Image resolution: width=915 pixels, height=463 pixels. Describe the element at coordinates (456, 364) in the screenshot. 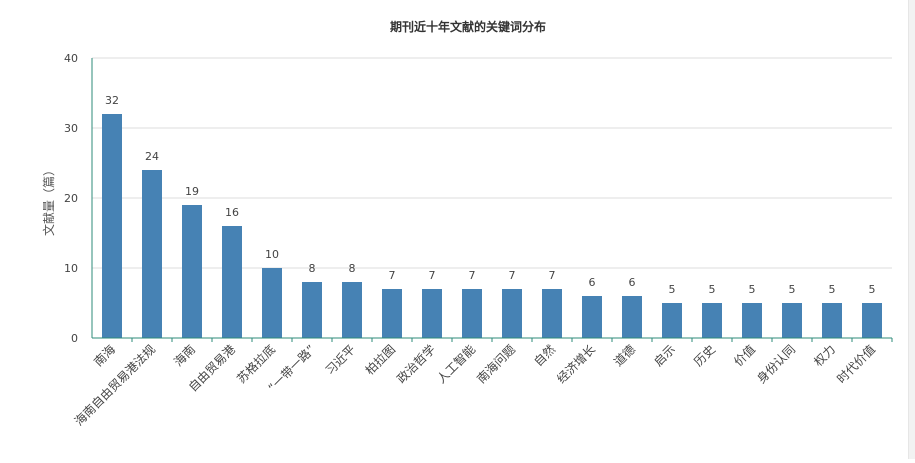

I see `x-tick-label: 人工智能` at that location.